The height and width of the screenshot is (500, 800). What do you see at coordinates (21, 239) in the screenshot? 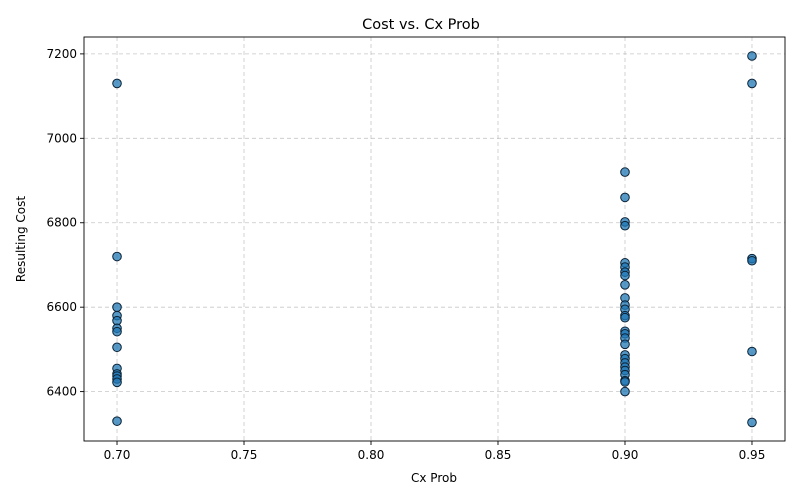
I see `y-axis-label: Resulting Cost` at bounding box center [21, 239].